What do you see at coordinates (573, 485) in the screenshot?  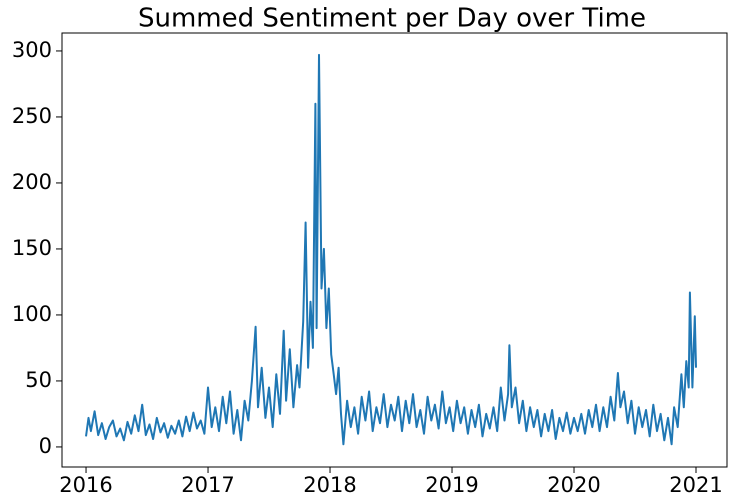 I see `x-tick-label: 2020` at bounding box center [573, 485].